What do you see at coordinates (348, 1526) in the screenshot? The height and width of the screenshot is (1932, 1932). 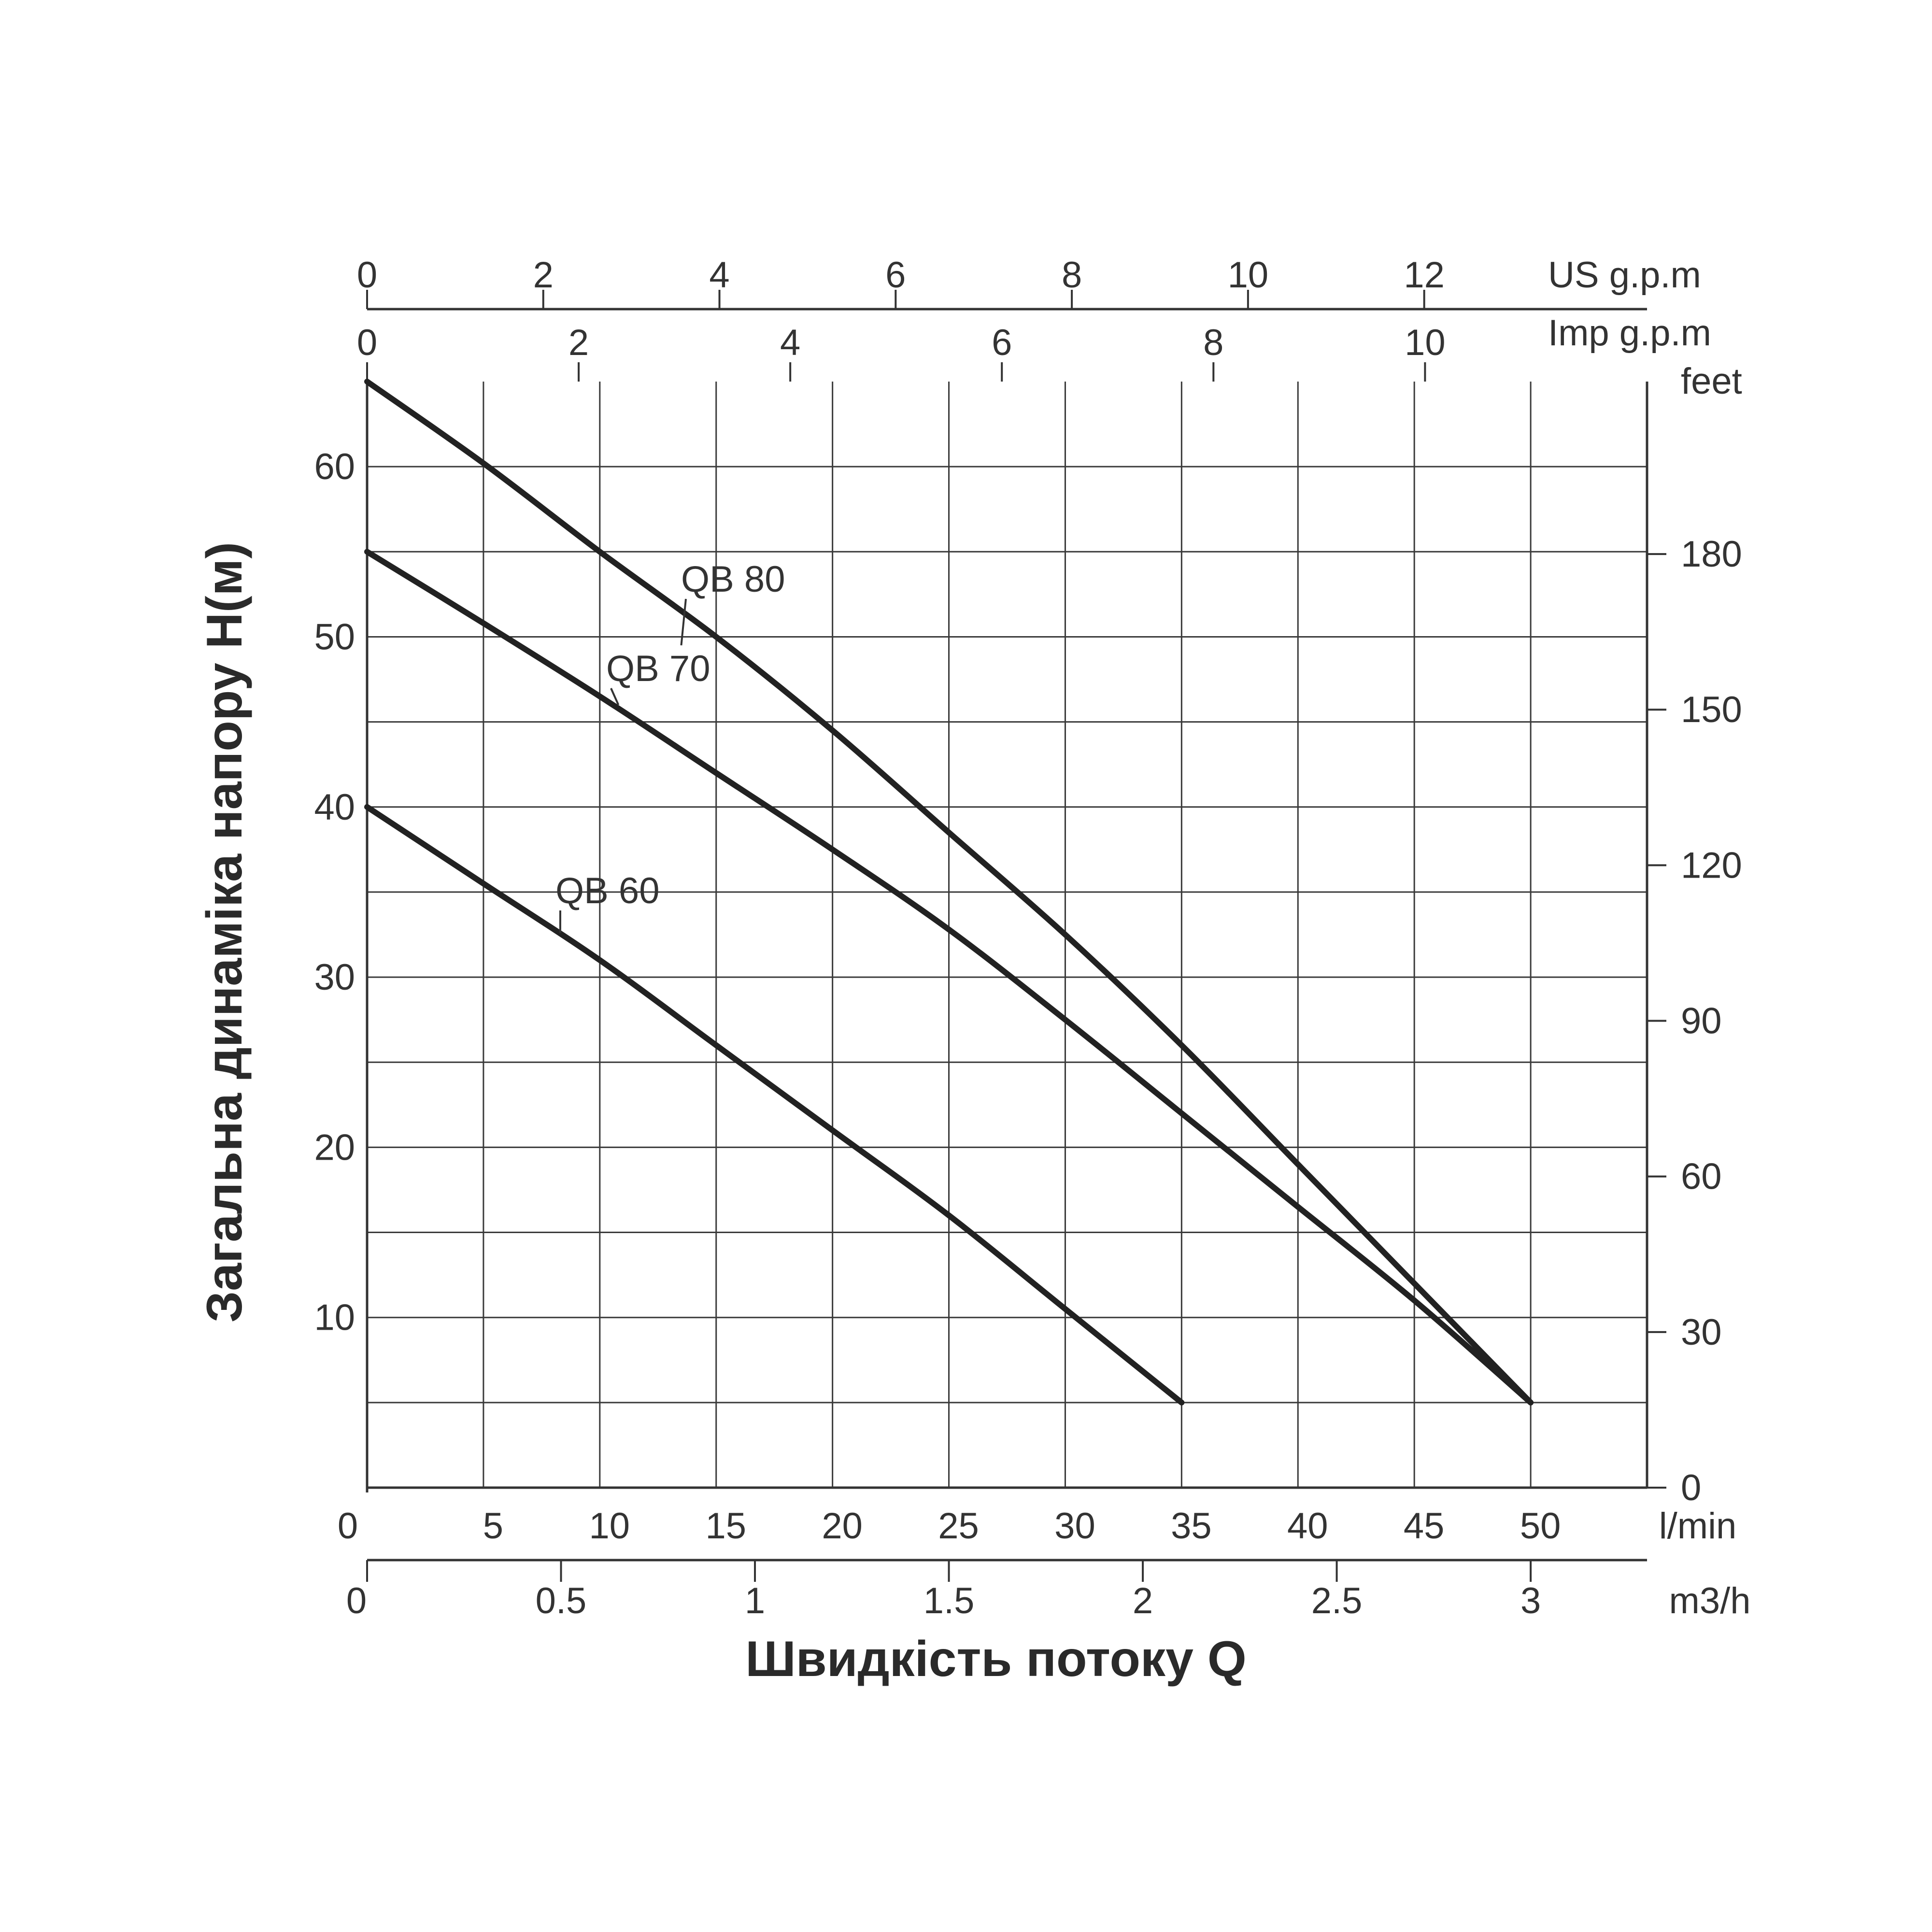 I see `x-tick-label: 0` at bounding box center [348, 1526].